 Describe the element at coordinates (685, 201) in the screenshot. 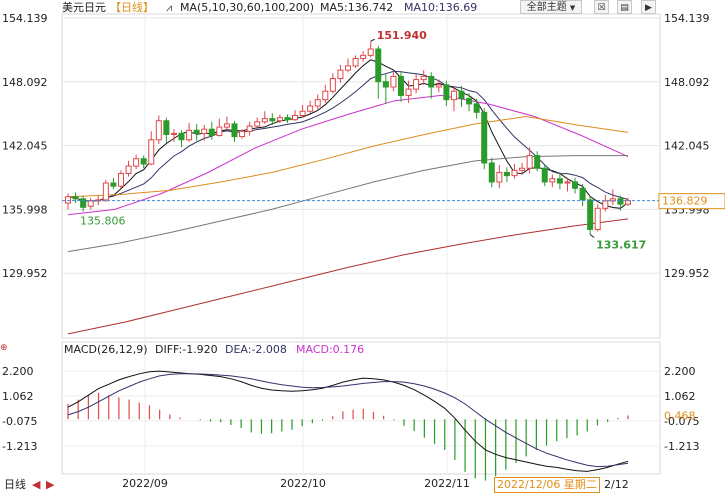

I see `current-price-label: 136.829` at that location.